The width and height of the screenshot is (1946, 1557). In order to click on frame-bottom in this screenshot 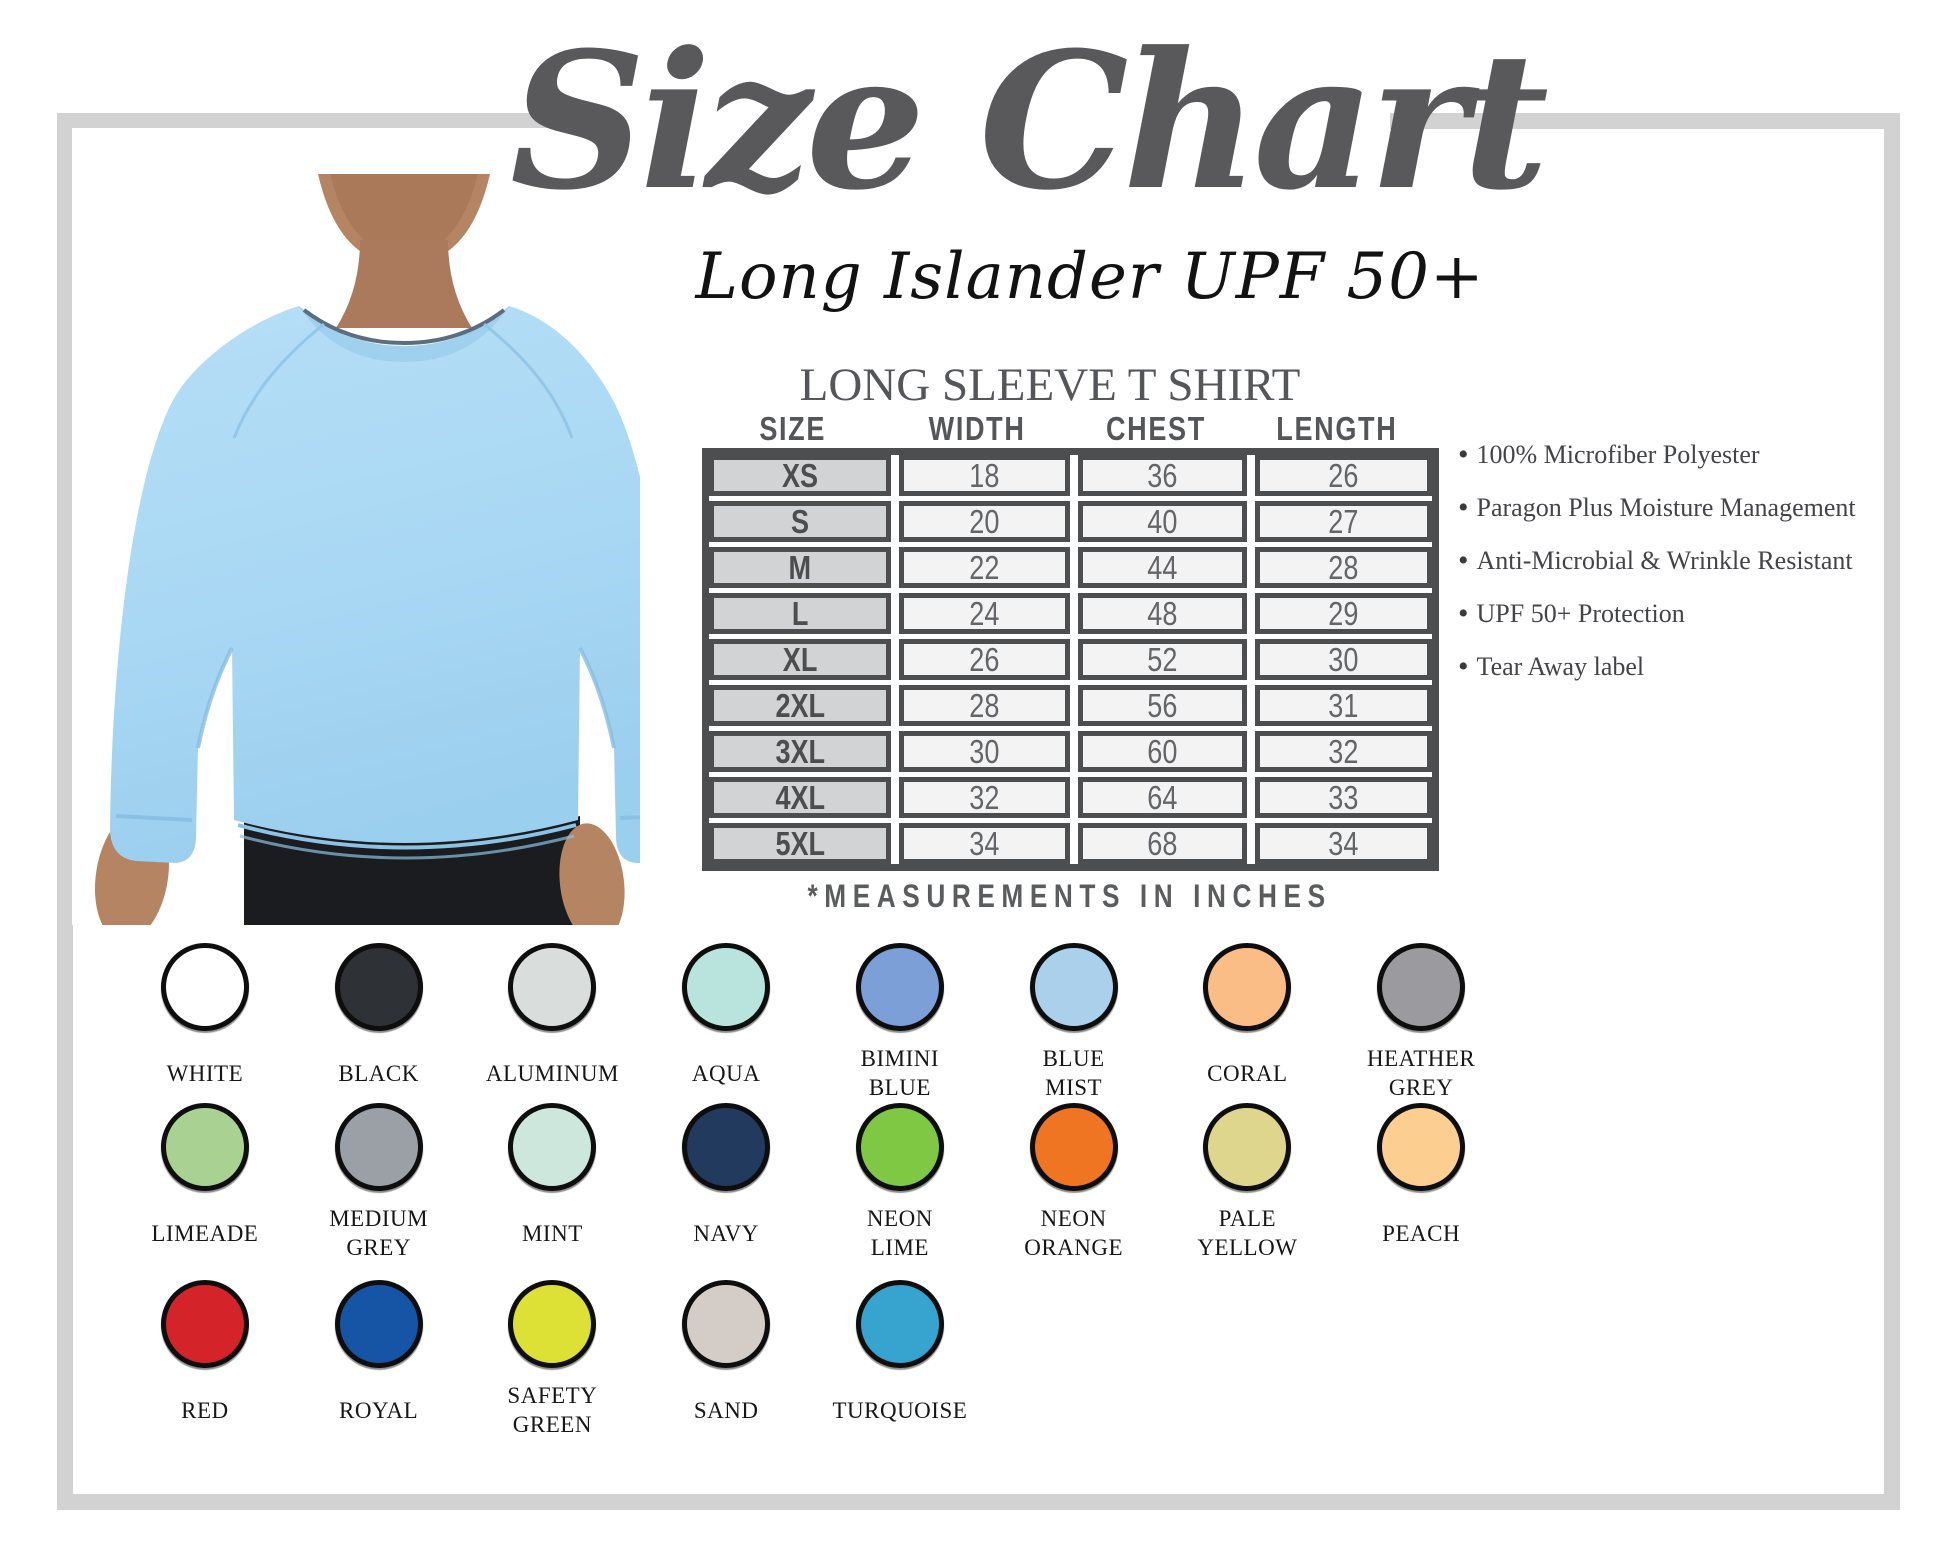, I will do `click(978, 1502)`.